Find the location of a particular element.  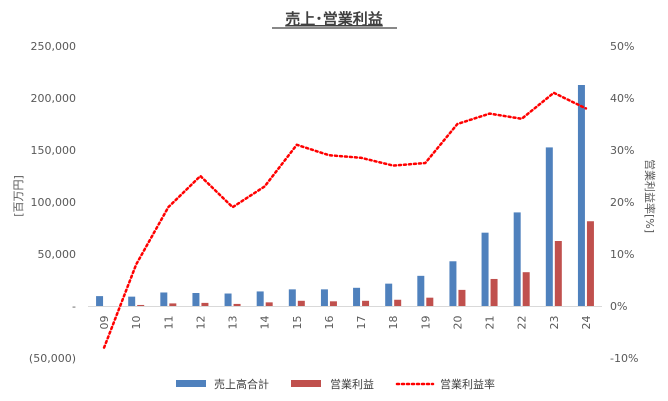

x-tick-label: 18 is located at coordinates (393, 323).